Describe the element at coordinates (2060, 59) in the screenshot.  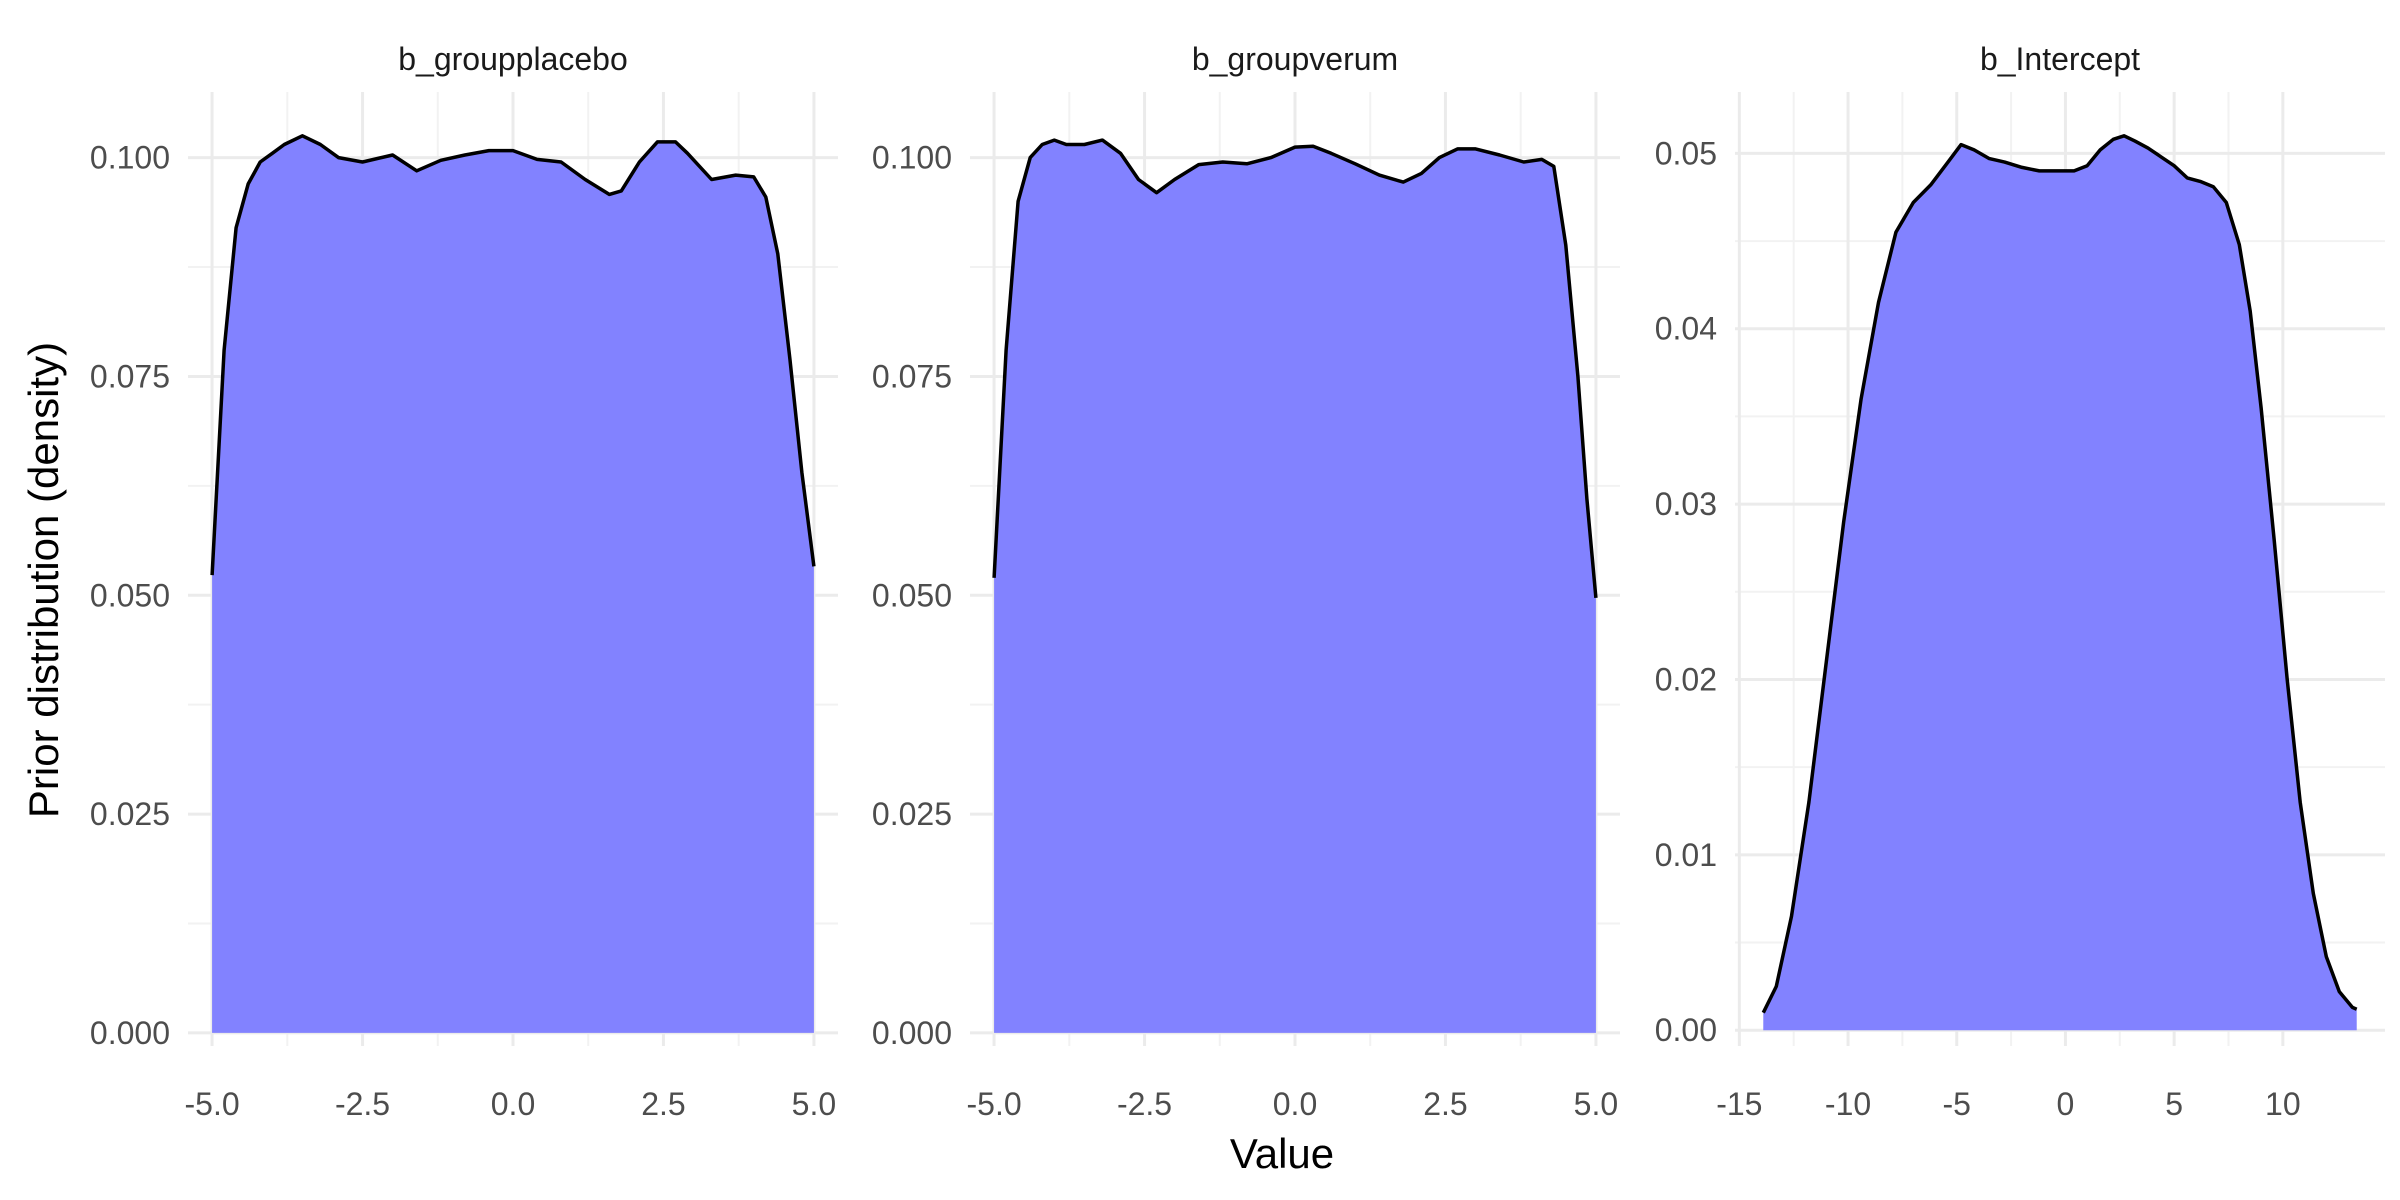
I see `facet-title: b_Intercept` at that location.